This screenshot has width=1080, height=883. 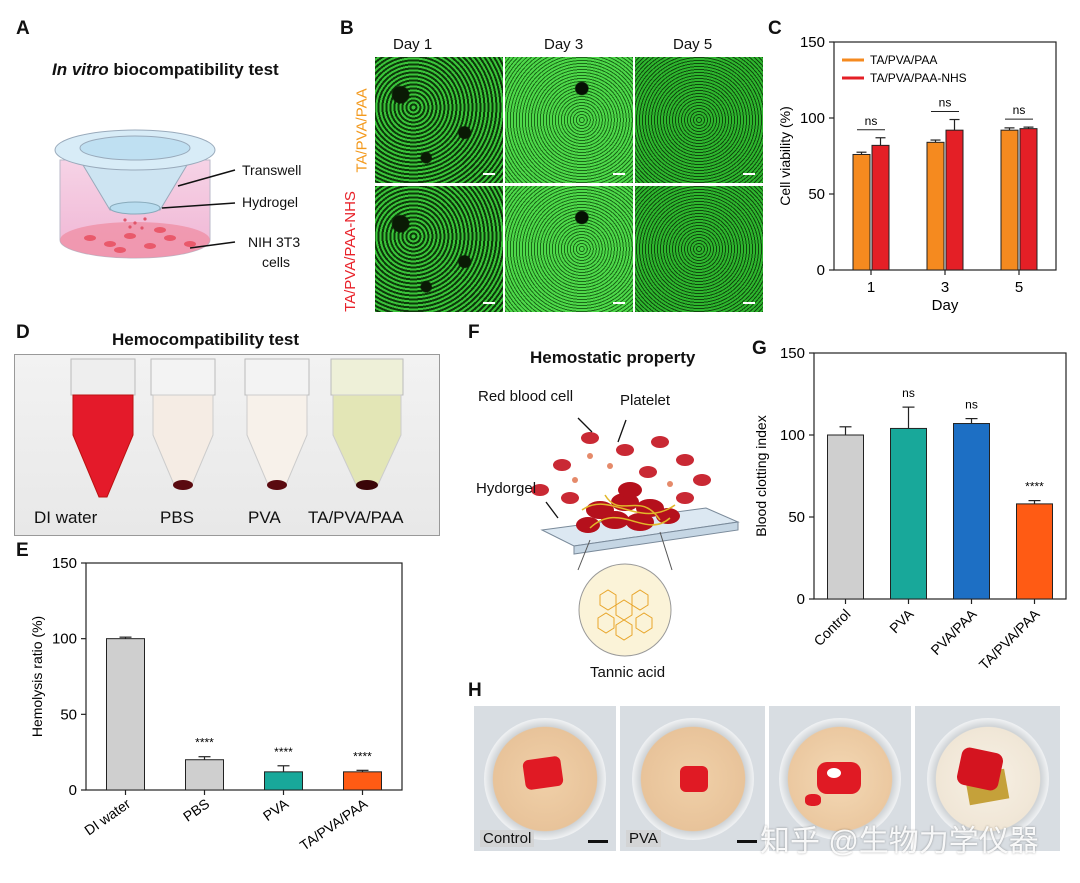 What do you see at coordinates (613, 357) in the screenshot?
I see `panel-f-title: Hemostatic property` at bounding box center [613, 357].